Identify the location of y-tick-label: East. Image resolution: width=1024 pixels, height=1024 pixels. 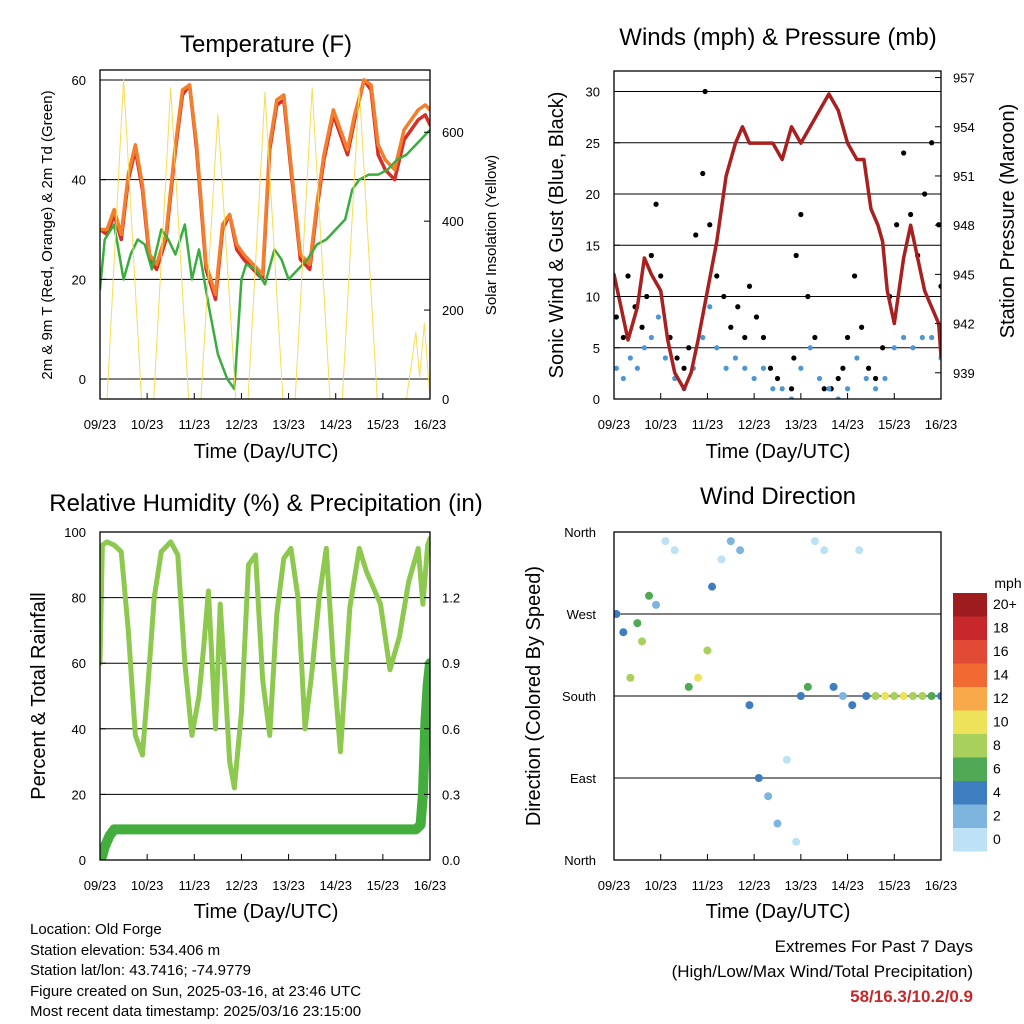
(583, 778).